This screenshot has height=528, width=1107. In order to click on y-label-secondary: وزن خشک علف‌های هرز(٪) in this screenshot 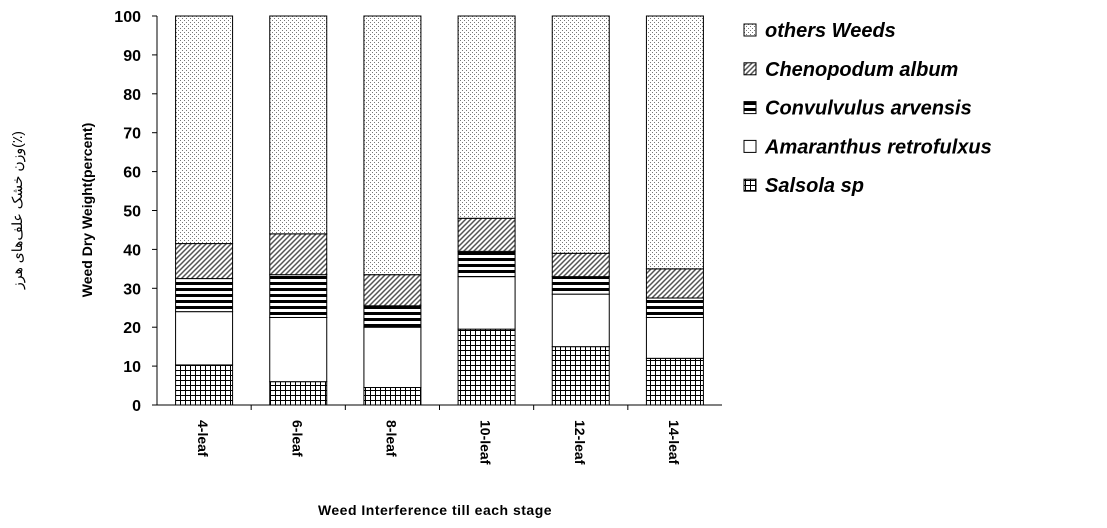, I will do `click(17, 210)`.